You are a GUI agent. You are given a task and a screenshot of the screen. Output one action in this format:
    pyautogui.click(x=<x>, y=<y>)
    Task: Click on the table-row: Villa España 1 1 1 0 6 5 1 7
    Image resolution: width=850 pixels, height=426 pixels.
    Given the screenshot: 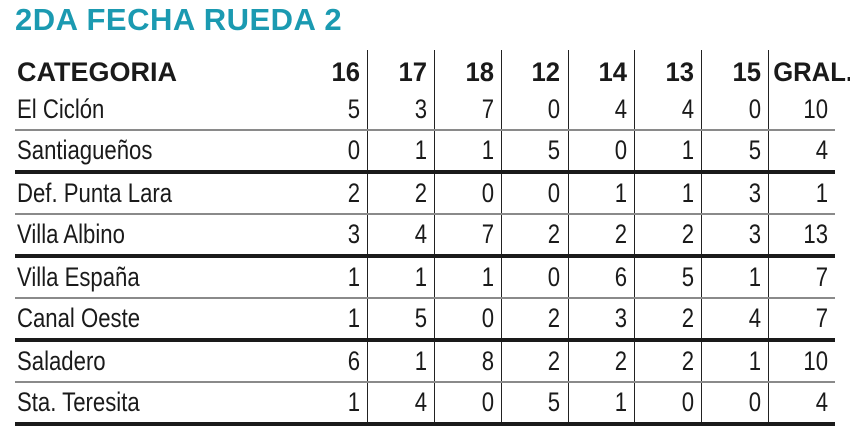 What is the action you would take?
    pyautogui.click(x=425, y=277)
    